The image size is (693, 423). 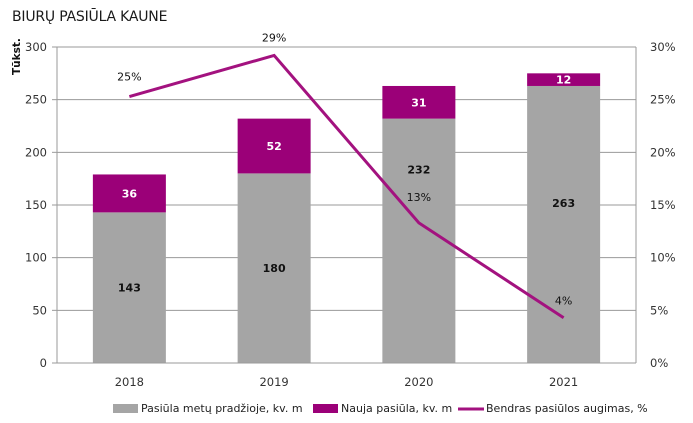 I want to click on y-tick-label: 300, so click(x=36, y=47).